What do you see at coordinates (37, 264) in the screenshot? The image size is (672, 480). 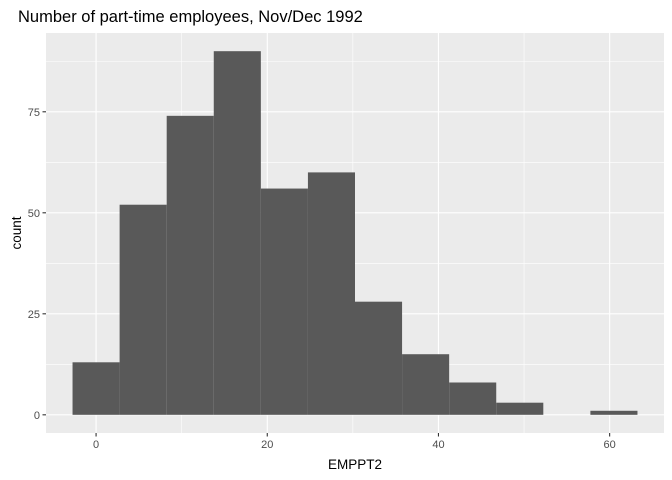 I see `y-axis-ticks: 0 25 50 75` at bounding box center [37, 264].